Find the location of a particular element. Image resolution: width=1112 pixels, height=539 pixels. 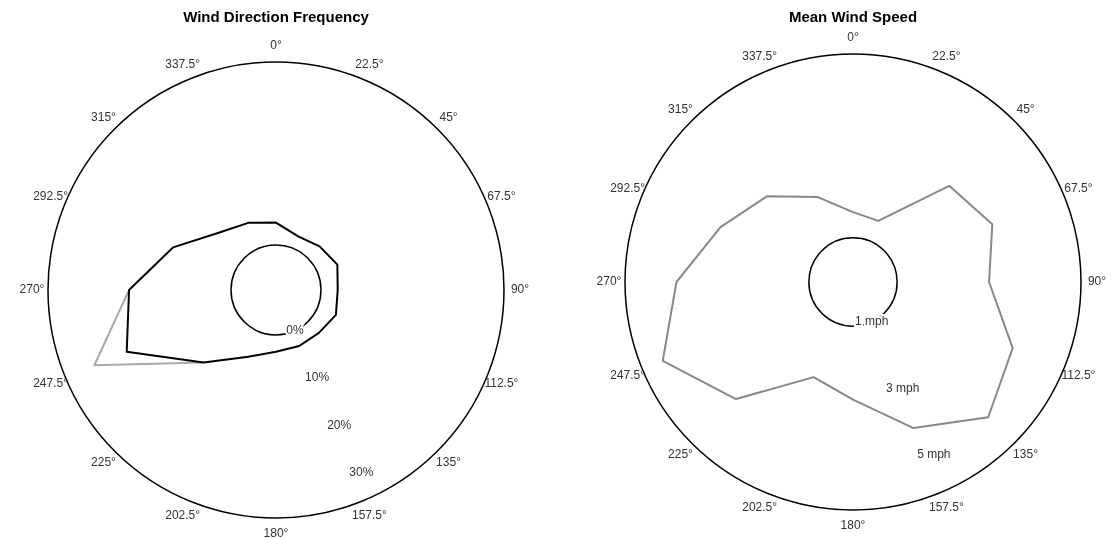

y-tick-label: 20% is located at coordinates (339, 424).